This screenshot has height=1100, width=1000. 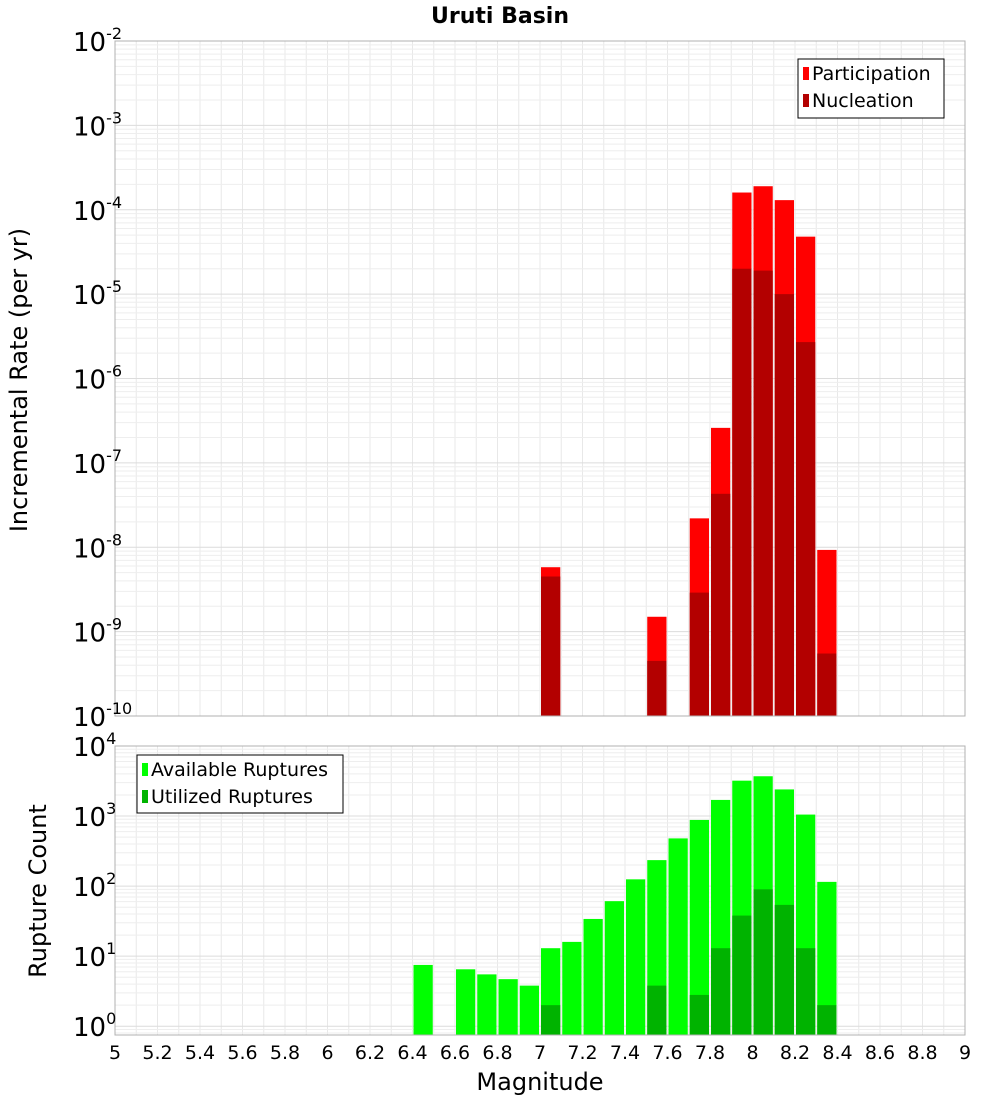 What do you see at coordinates (97, 632) in the screenshot?
I see `y-tick-label: 10⁻⁹` at bounding box center [97, 632].